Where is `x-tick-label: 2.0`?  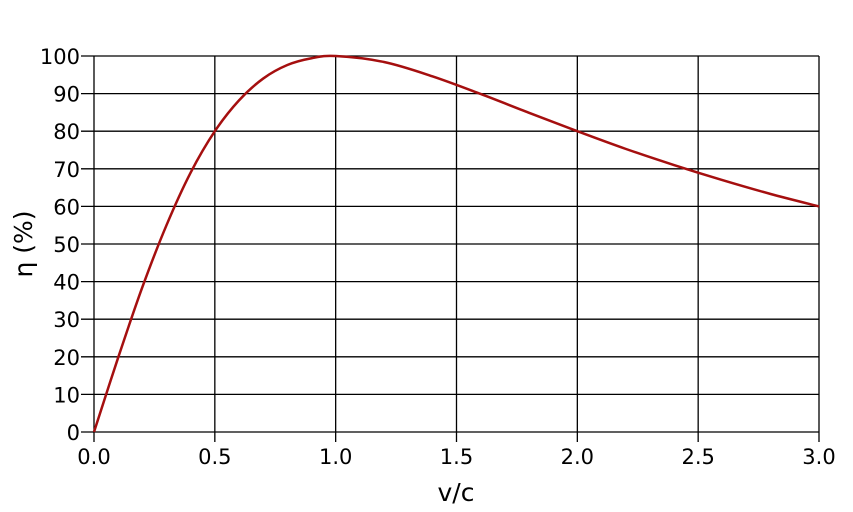
x-tick-label: 2.0 is located at coordinates (577, 457).